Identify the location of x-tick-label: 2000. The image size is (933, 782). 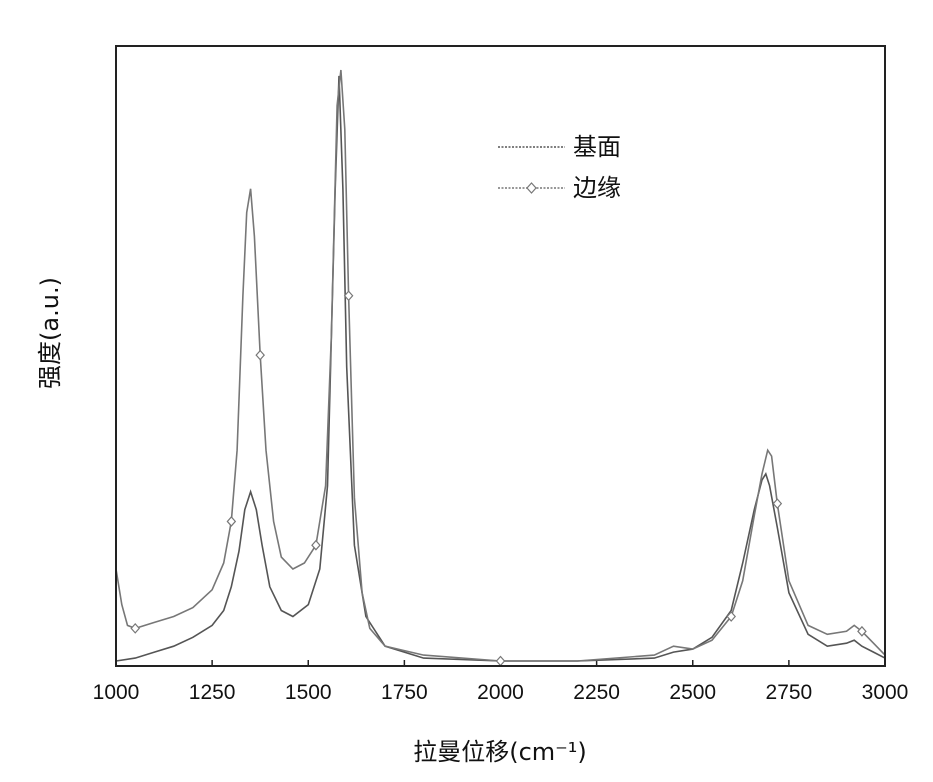
(500, 692).